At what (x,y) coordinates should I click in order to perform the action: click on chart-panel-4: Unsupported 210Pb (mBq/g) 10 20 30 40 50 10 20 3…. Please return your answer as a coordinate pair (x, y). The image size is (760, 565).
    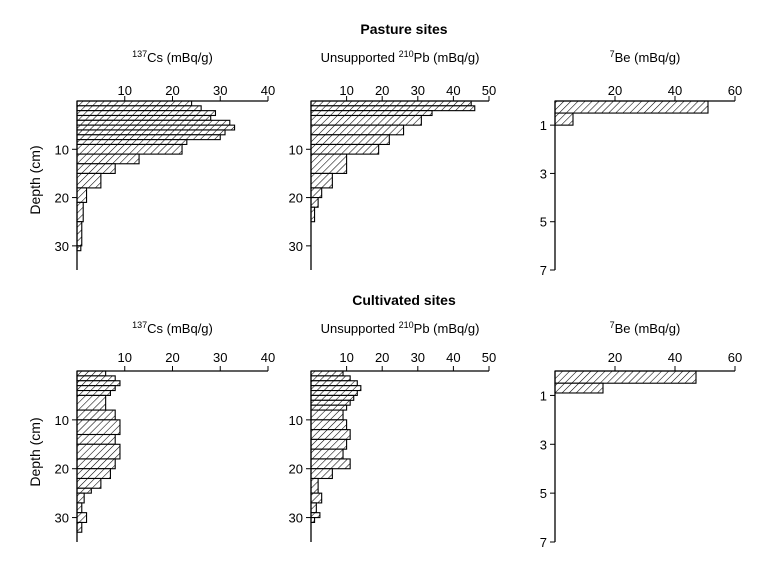
    Looking at the image, I should click on (392, 431).